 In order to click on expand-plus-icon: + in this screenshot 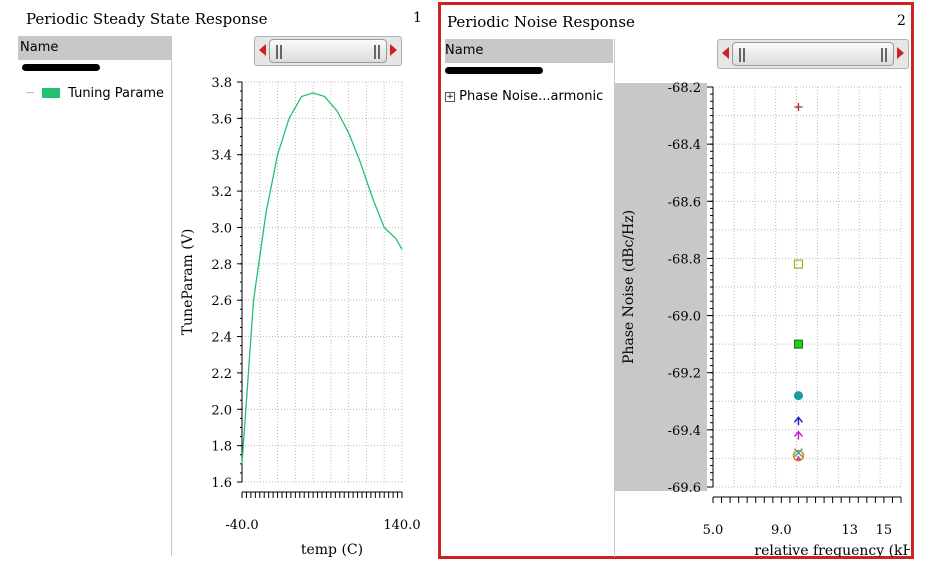, I will do `click(450, 97)`.